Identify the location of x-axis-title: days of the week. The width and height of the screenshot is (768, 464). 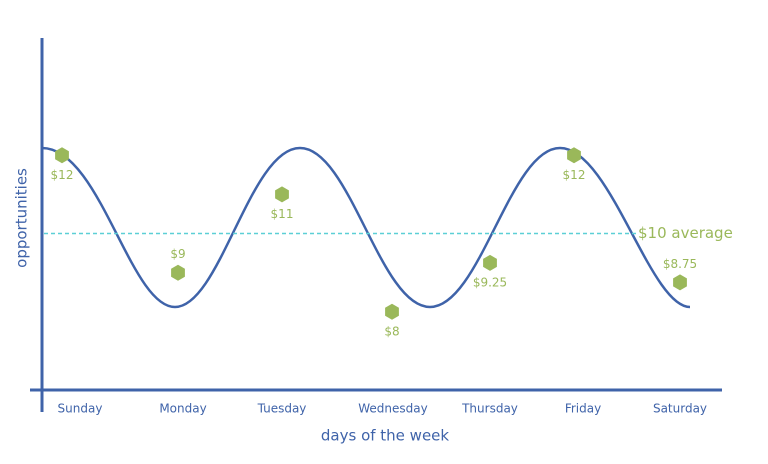
(385, 436).